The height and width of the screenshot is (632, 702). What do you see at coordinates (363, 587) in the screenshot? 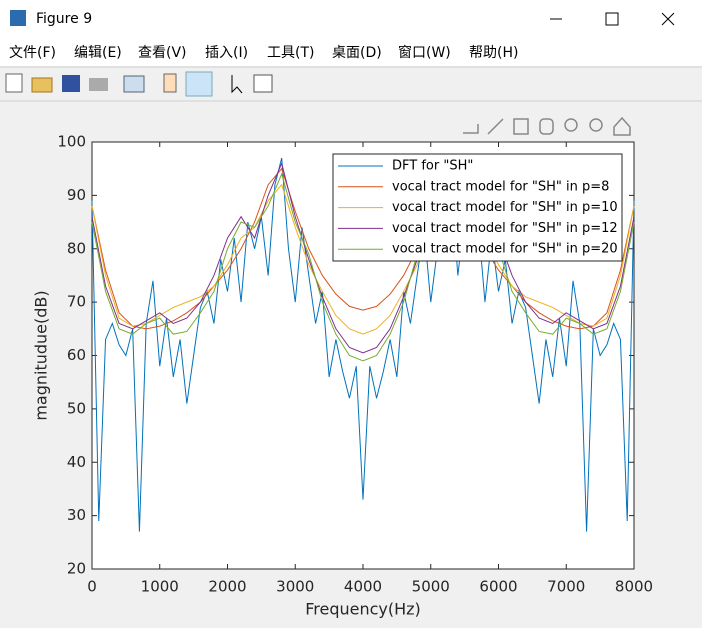
I see `x-tick-label: 4000` at bounding box center [363, 587].